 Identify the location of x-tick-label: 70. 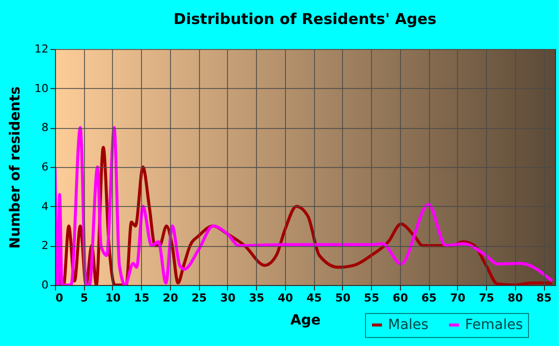
(458, 298).